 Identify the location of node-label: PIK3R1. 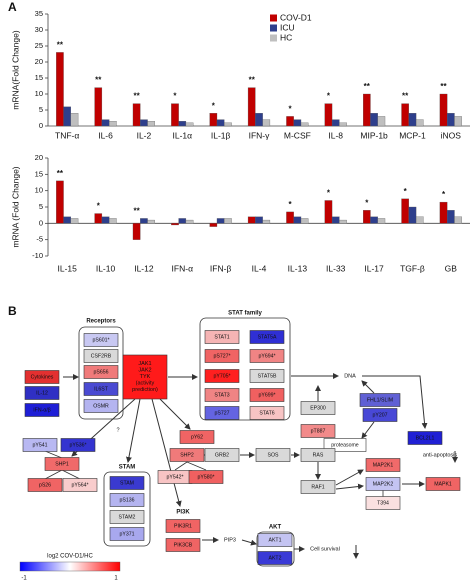
(183, 526).